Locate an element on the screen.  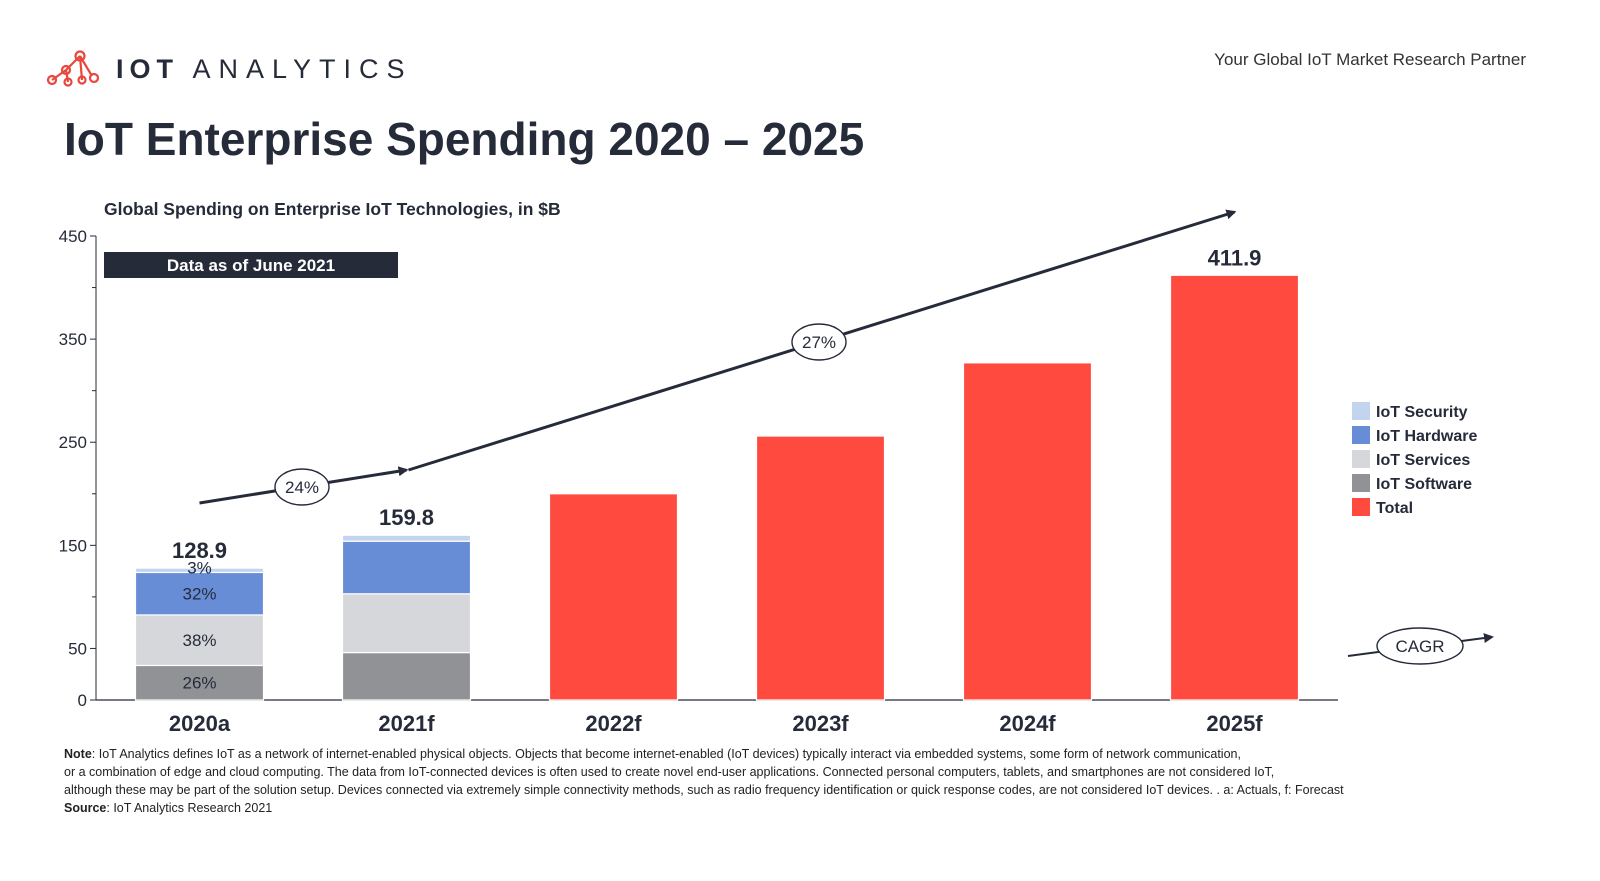
legend-swatch-security is located at coordinates (1361, 411).